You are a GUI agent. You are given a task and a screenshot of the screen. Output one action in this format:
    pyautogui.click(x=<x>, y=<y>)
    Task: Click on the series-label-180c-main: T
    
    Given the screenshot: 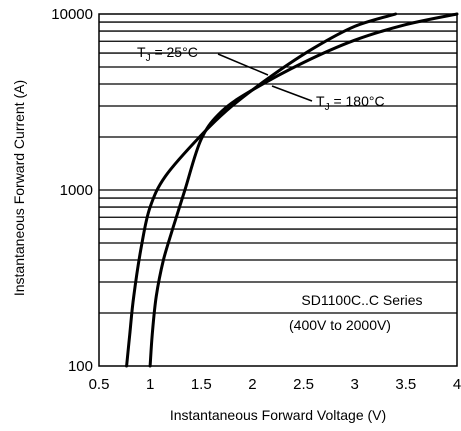 What is the action you would take?
    pyautogui.click(x=320, y=101)
    